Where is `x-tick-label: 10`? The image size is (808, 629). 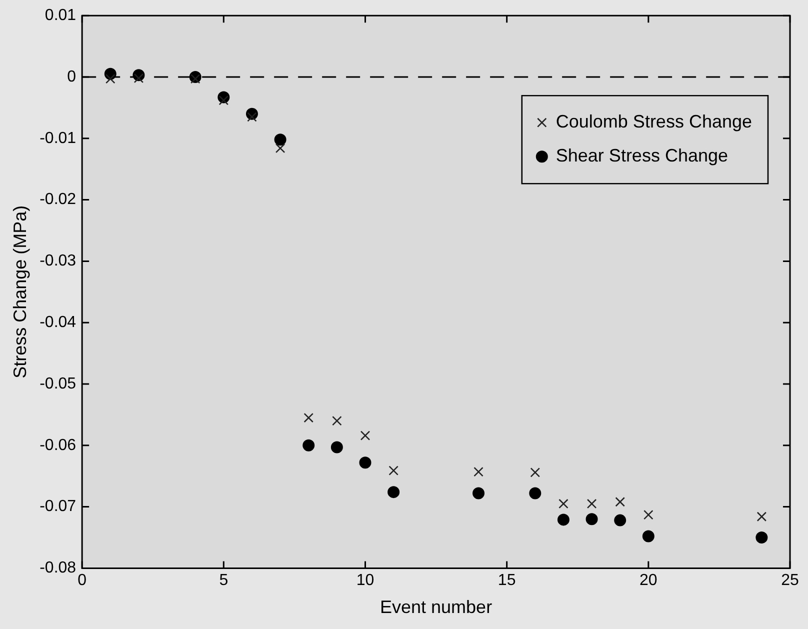
x-tick-label: 10 is located at coordinates (365, 581).